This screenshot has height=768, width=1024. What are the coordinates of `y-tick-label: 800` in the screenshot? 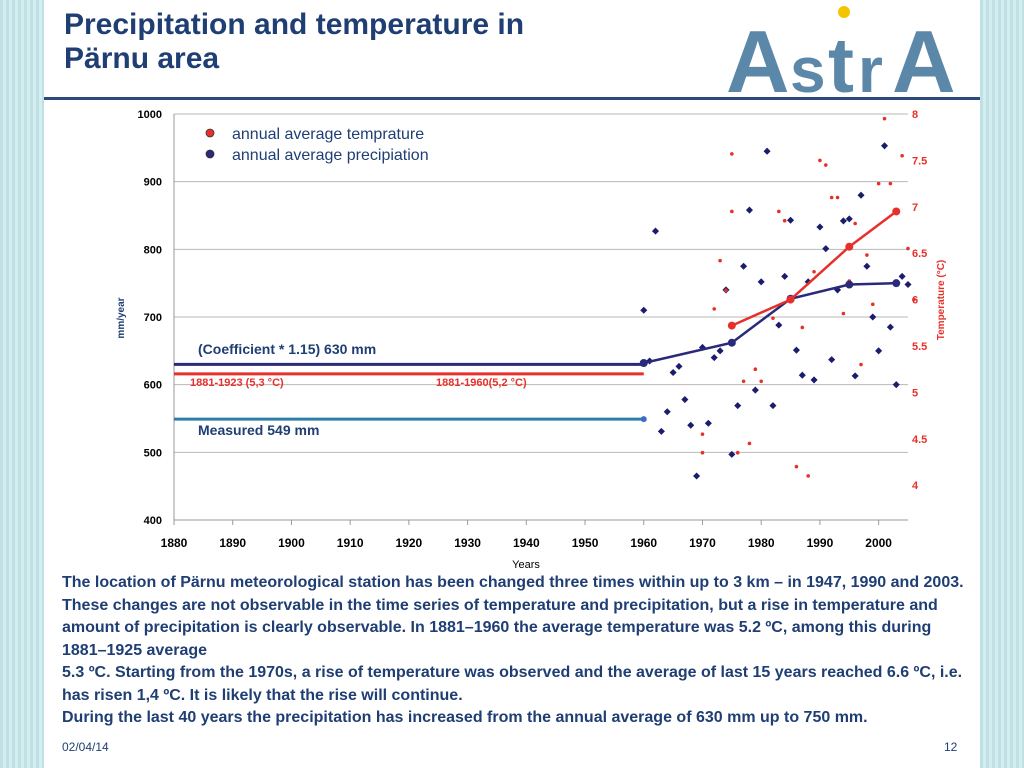 It's located at (153, 250).